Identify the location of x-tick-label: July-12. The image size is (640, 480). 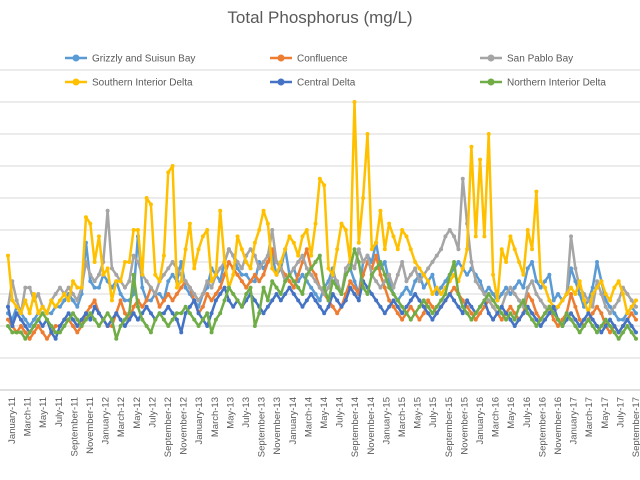
(152, 412).